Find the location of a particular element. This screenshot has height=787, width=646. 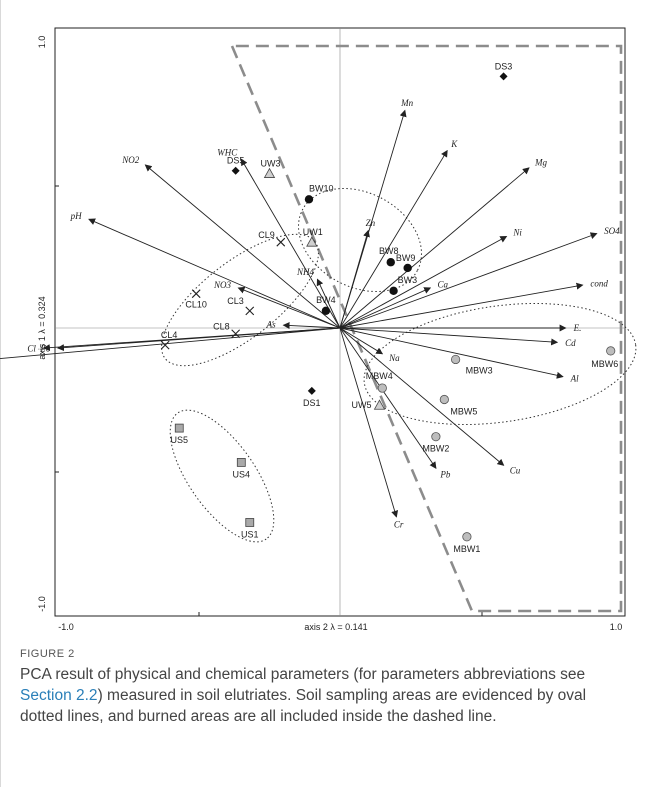

sample-marker-mbw1 is located at coordinates (467, 537).